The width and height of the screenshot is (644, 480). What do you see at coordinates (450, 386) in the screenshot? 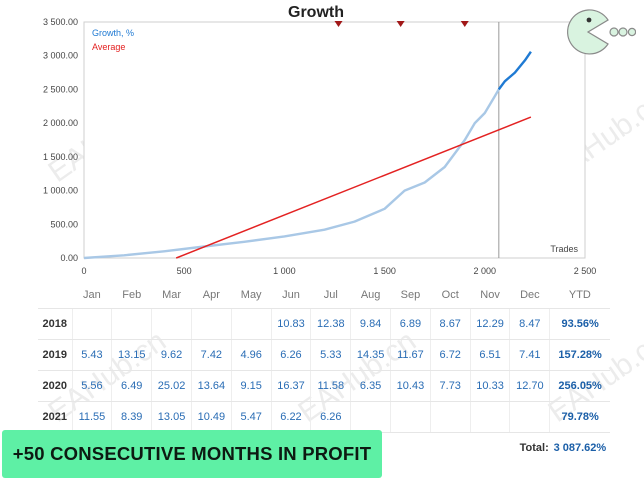
I see `month-return-cell: 7.73` at bounding box center [450, 386].